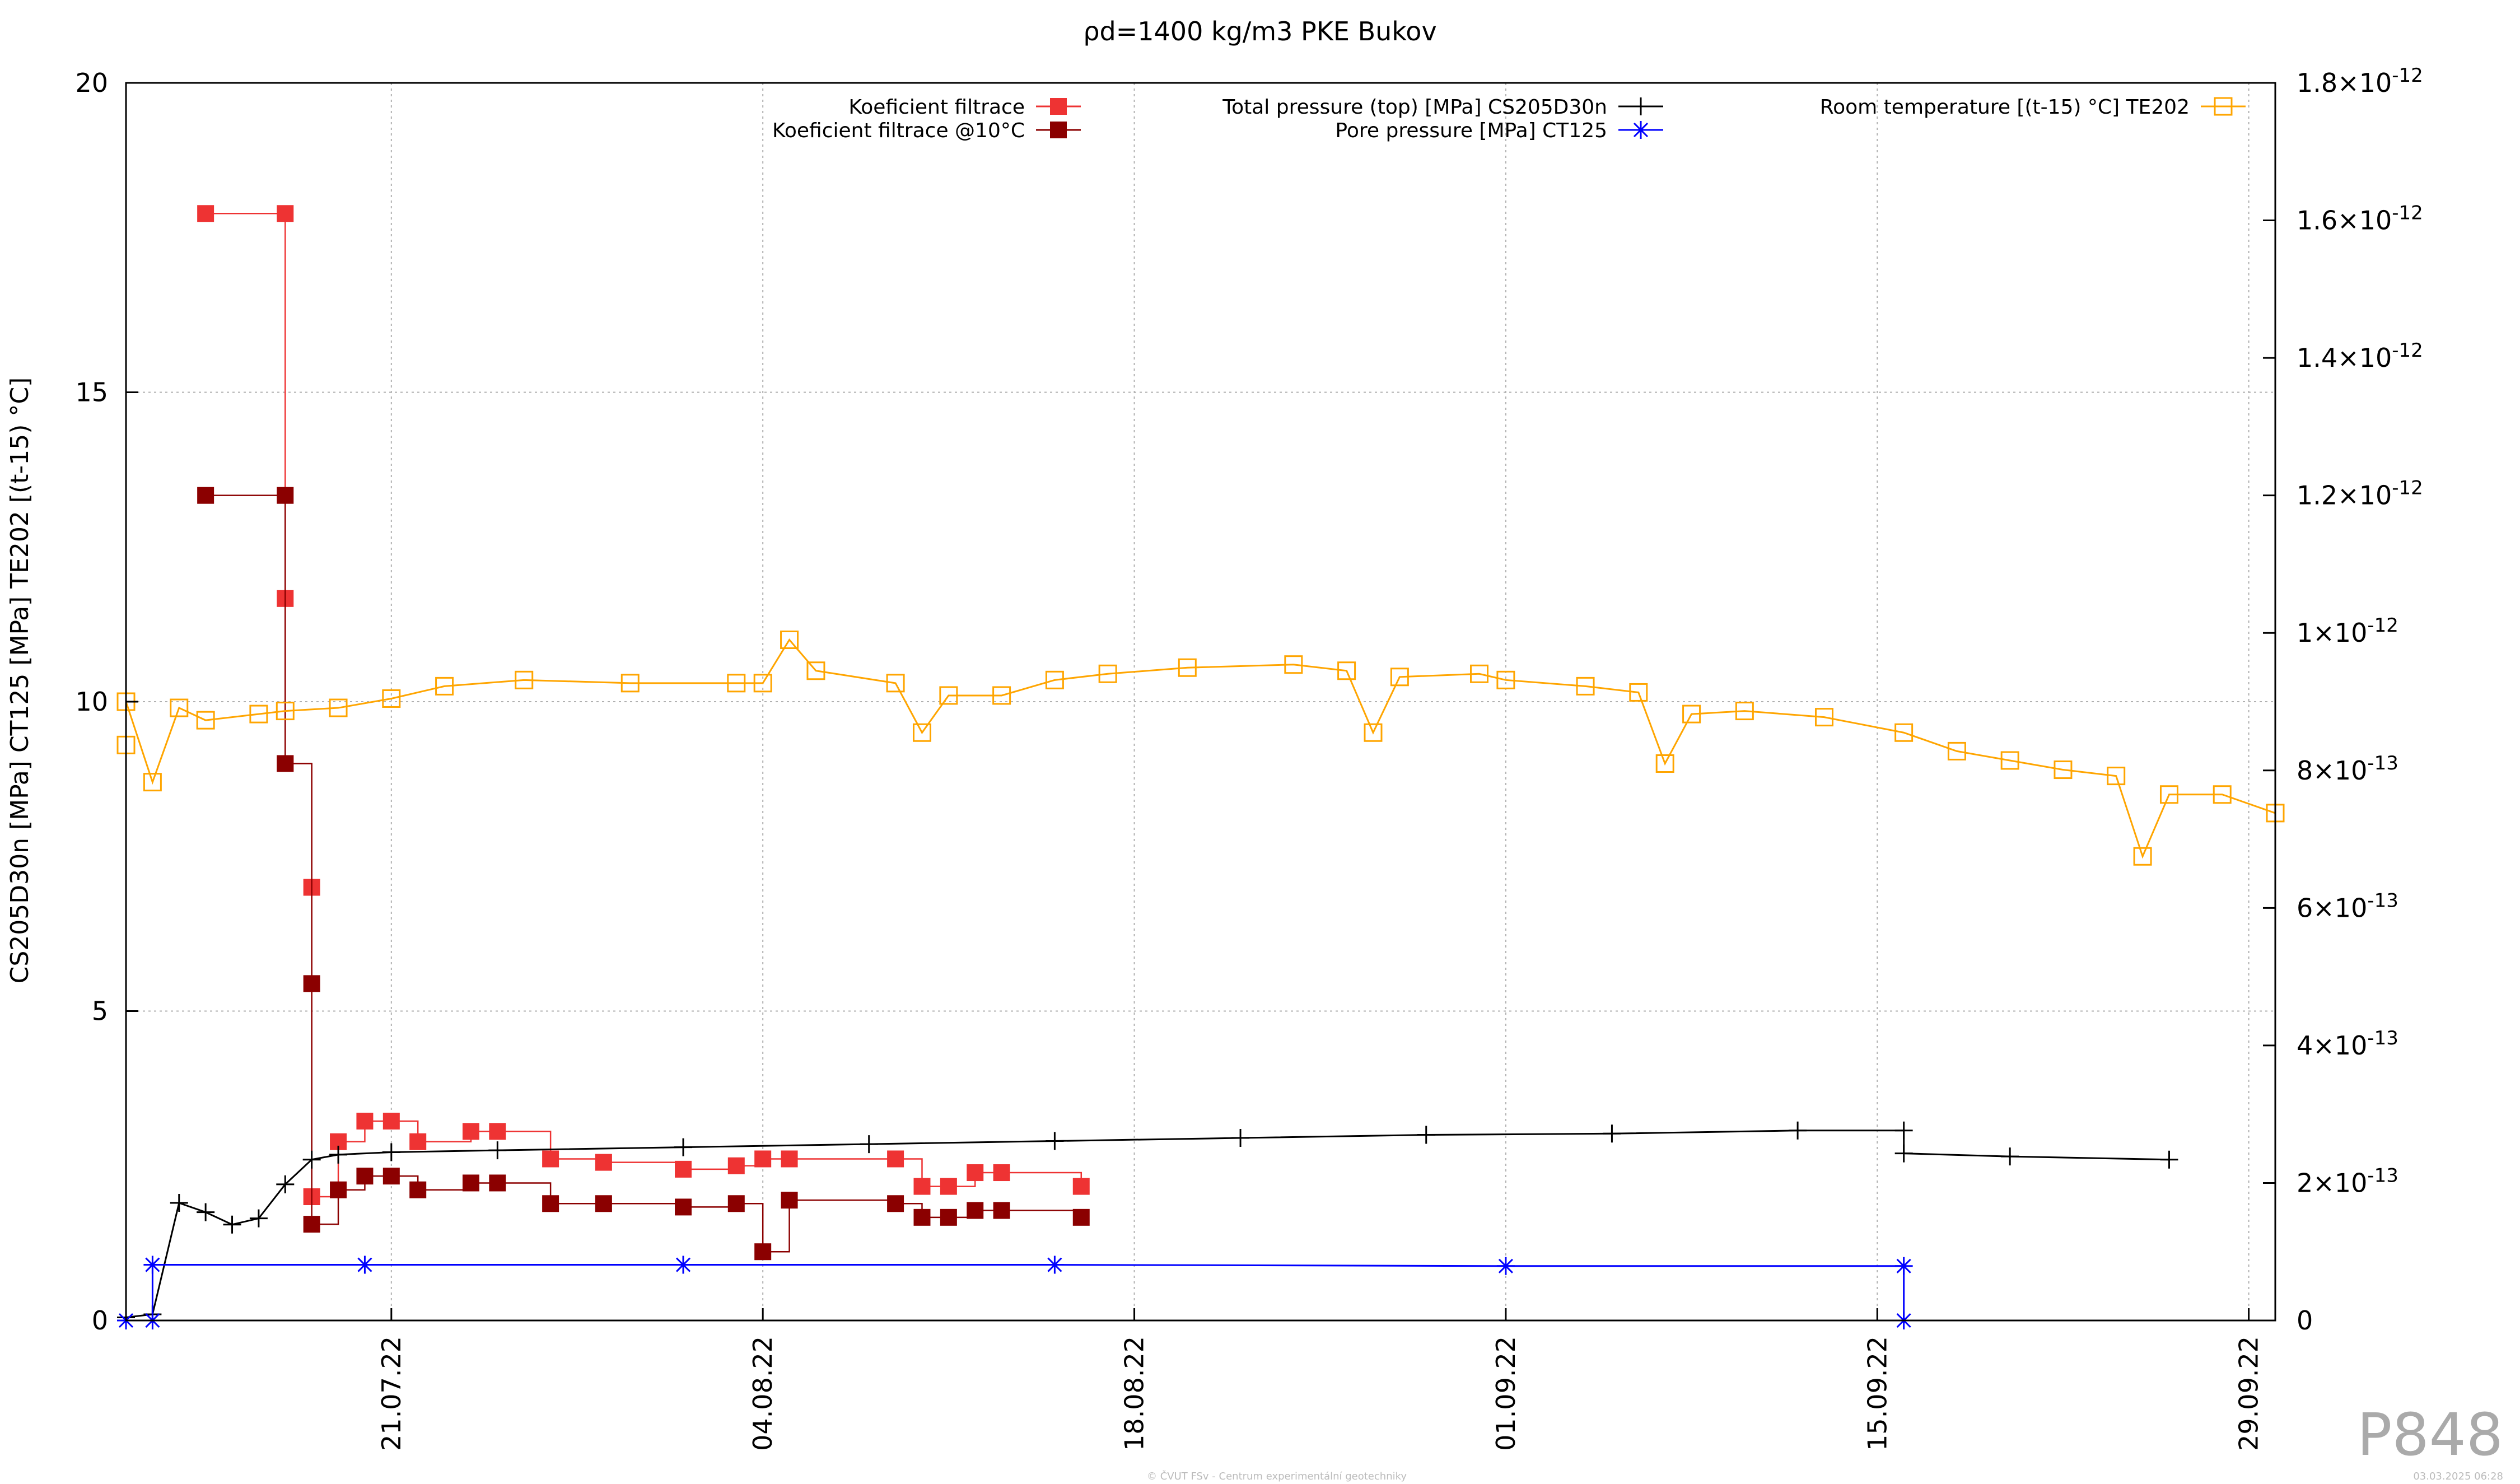  I want to click on legend-entry: Total pressure (top) [MPa] CS205D30n, so click(1443, 108).